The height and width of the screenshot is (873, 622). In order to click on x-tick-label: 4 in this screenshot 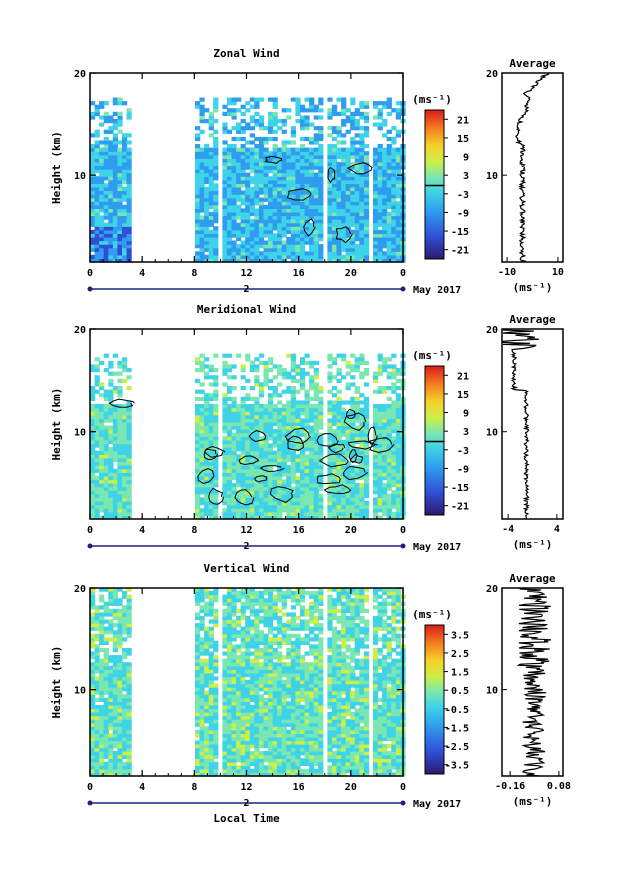, I will do `click(142, 273)`.